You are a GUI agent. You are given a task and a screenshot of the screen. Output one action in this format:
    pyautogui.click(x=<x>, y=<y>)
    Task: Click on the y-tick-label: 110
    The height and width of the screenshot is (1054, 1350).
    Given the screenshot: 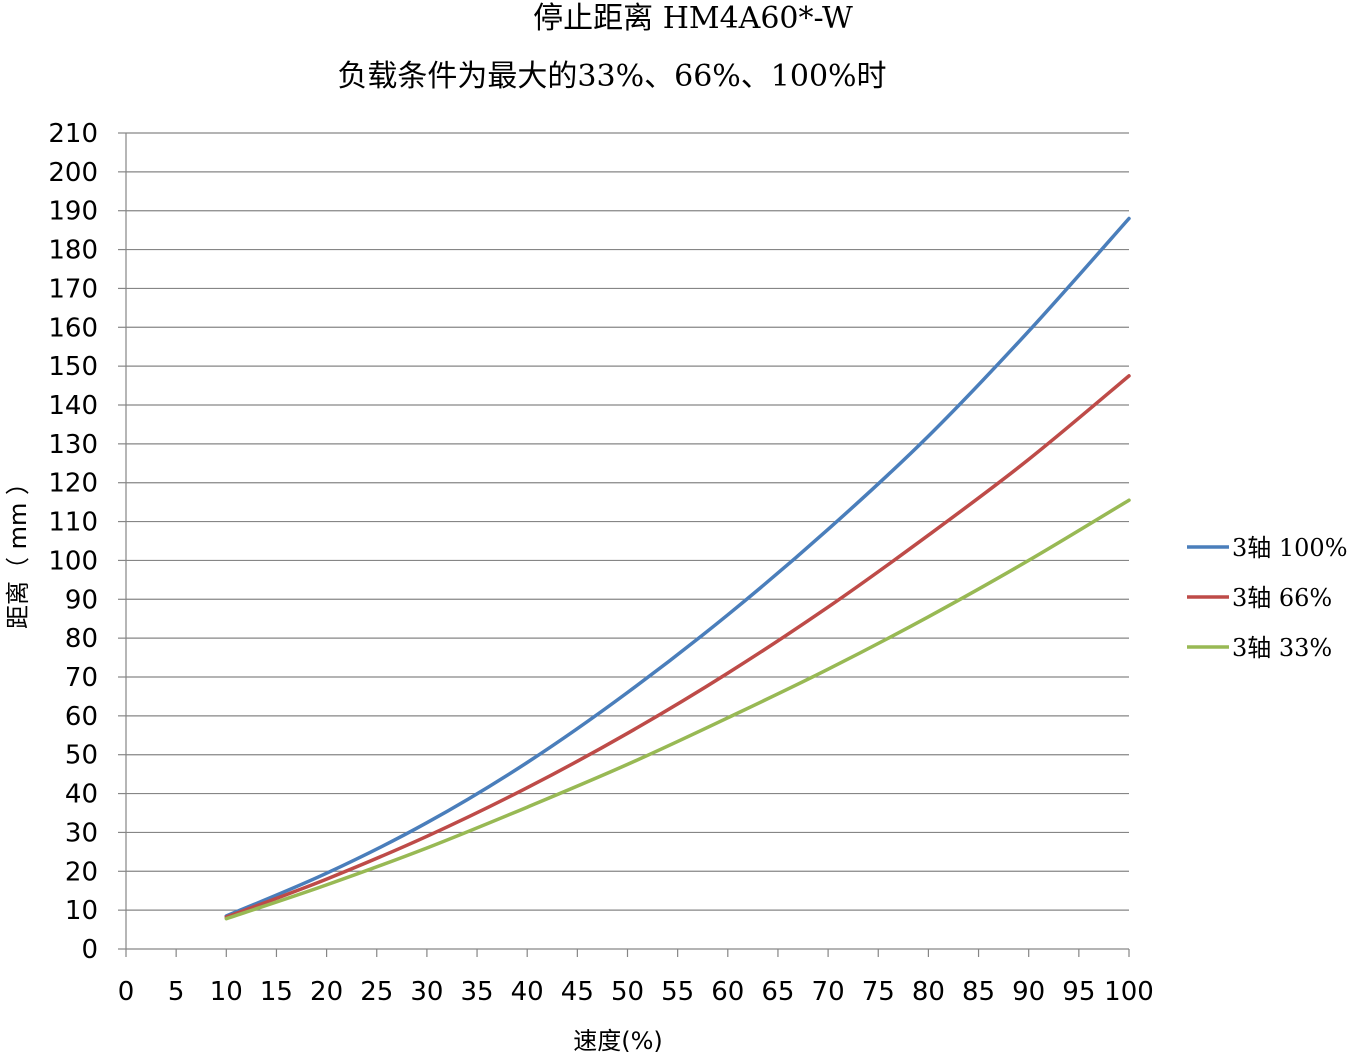 What is the action you would take?
    pyautogui.click(x=73, y=523)
    